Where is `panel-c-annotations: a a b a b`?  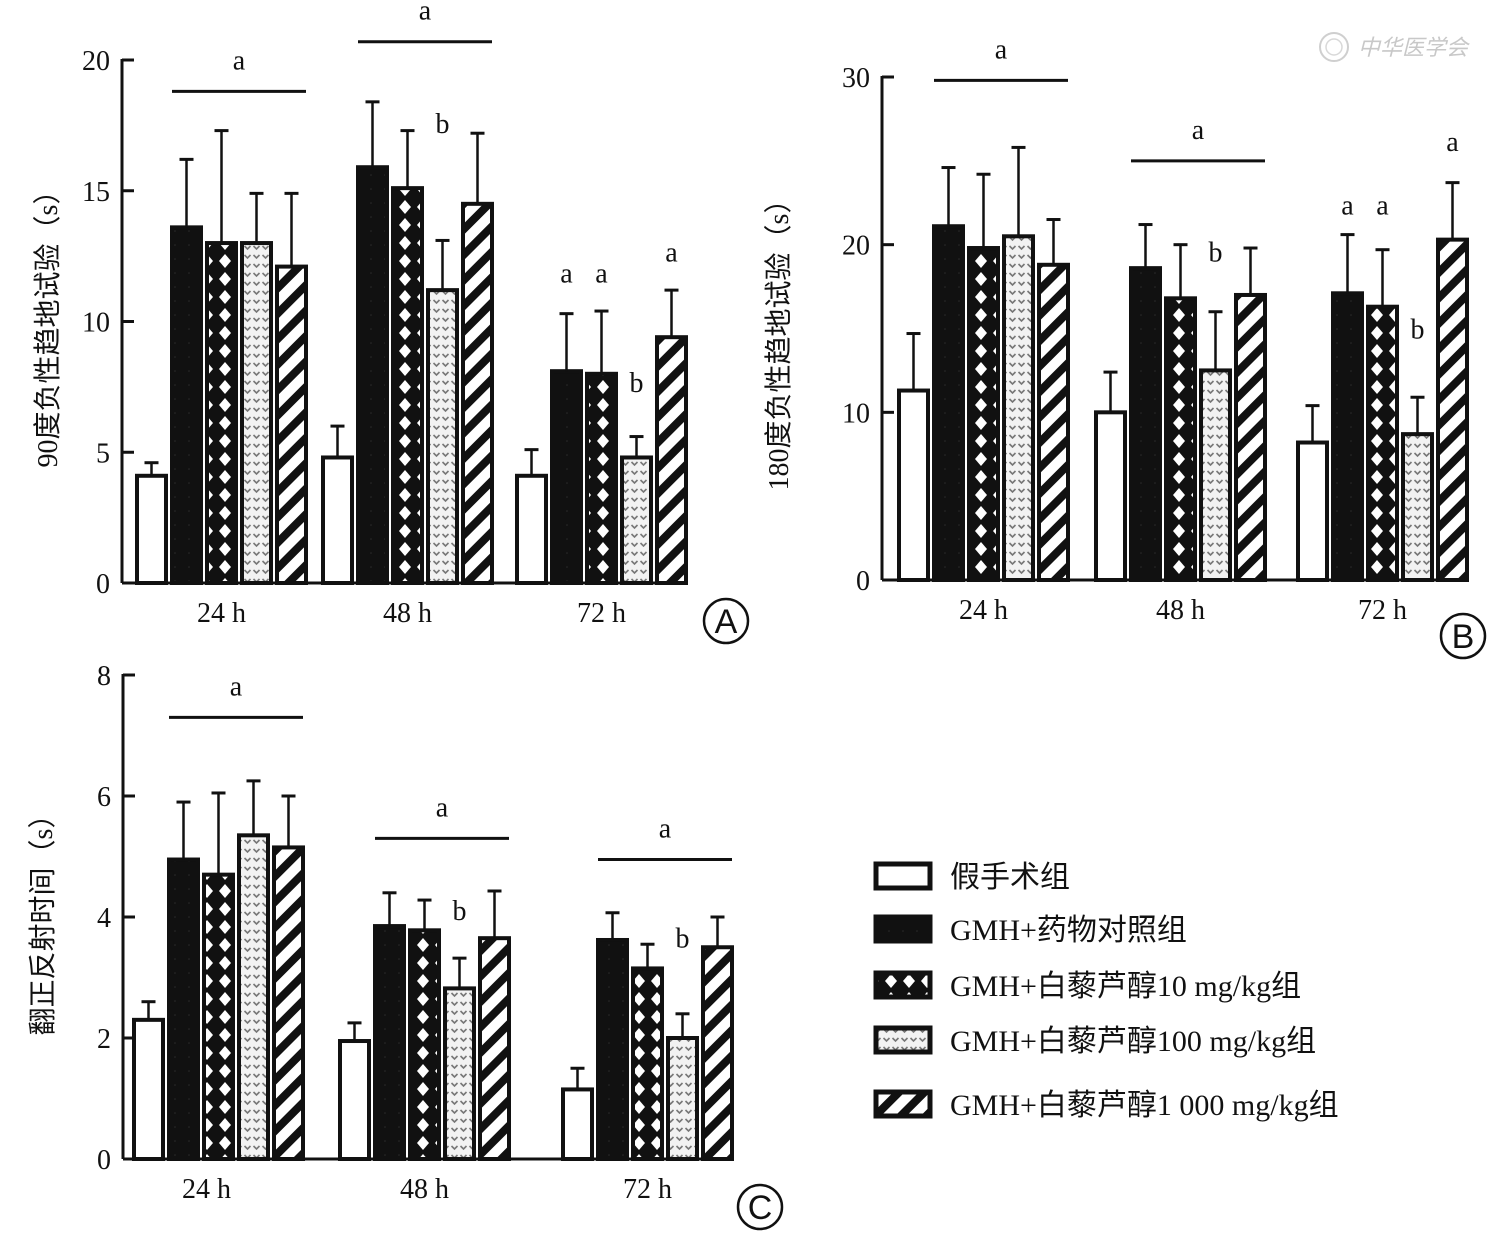
panel-c-annotations: a a b a b is located at coordinates (450, 812).